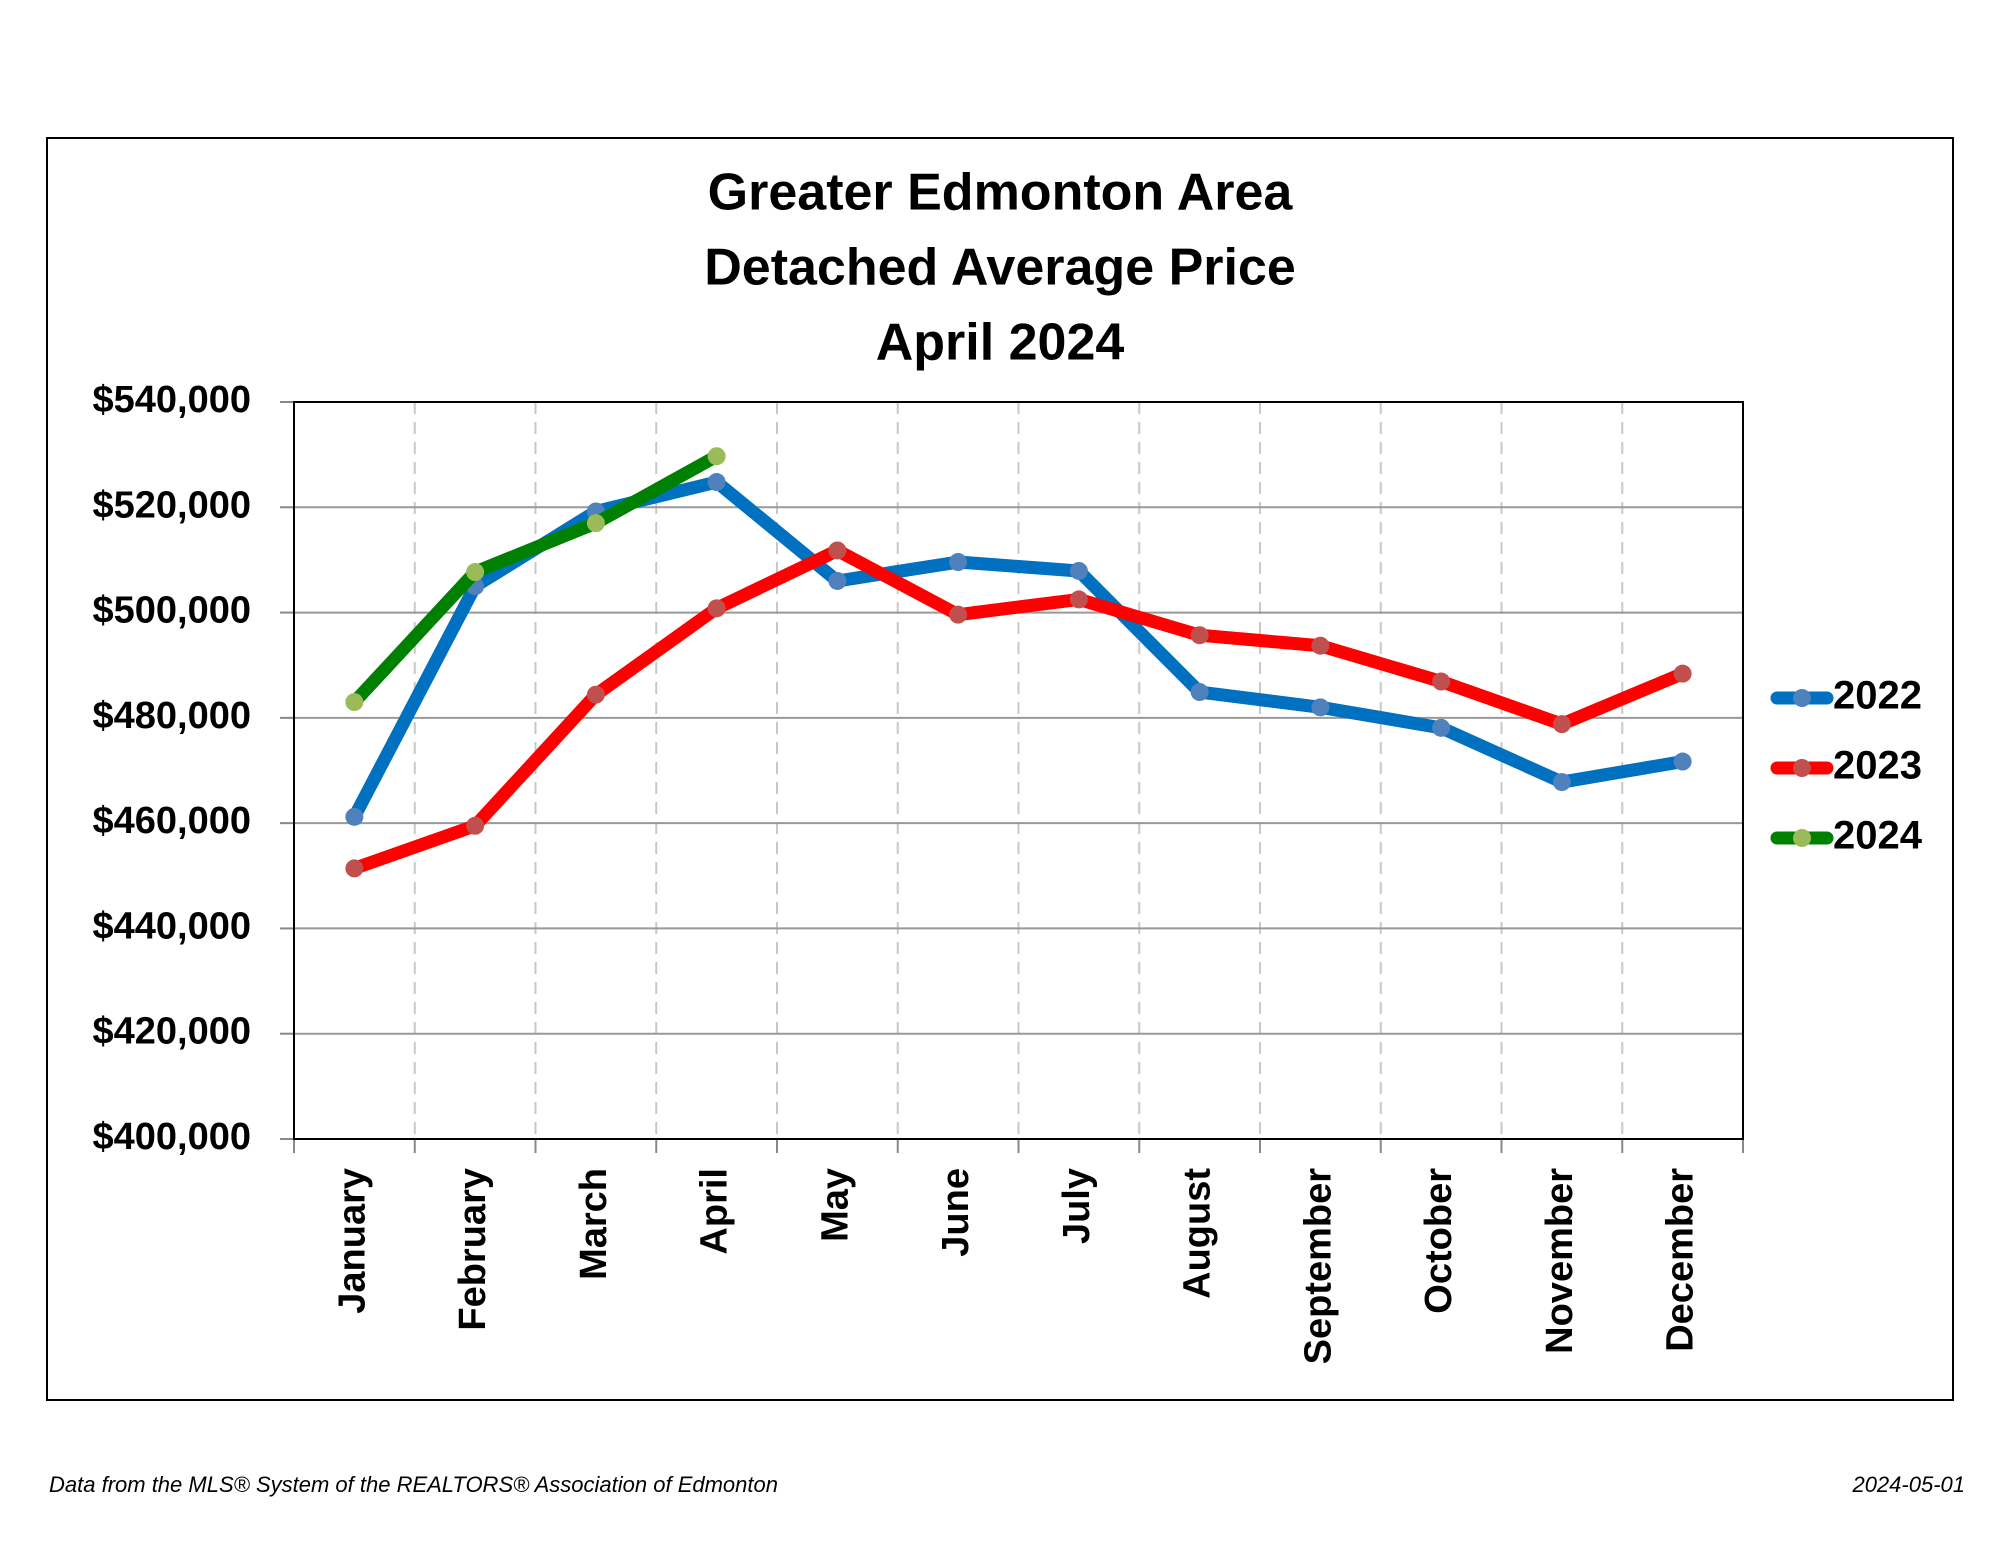 The width and height of the screenshot is (2000, 1550). I want to click on x-tick-label: July, so click(1077, 1206).